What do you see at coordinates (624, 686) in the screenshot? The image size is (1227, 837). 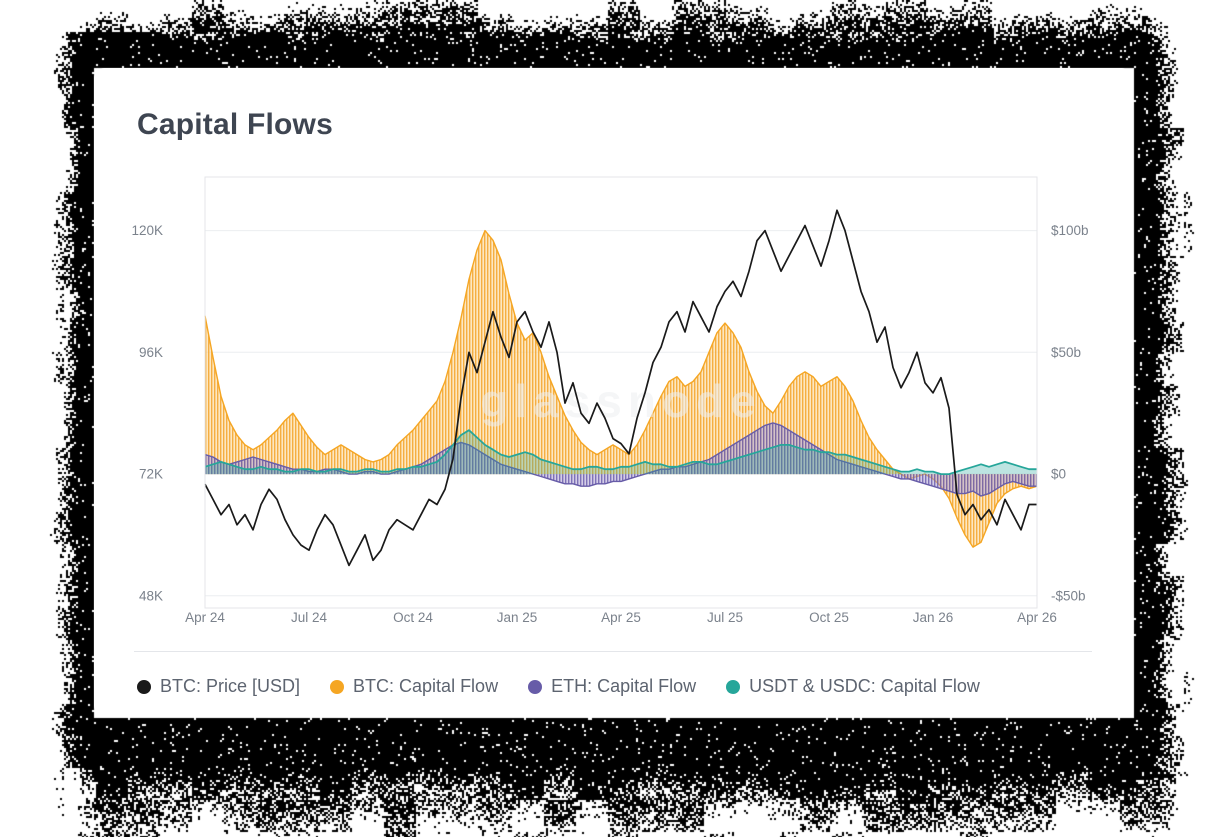 I see `legend-label: ETH: Capital Flow` at bounding box center [624, 686].